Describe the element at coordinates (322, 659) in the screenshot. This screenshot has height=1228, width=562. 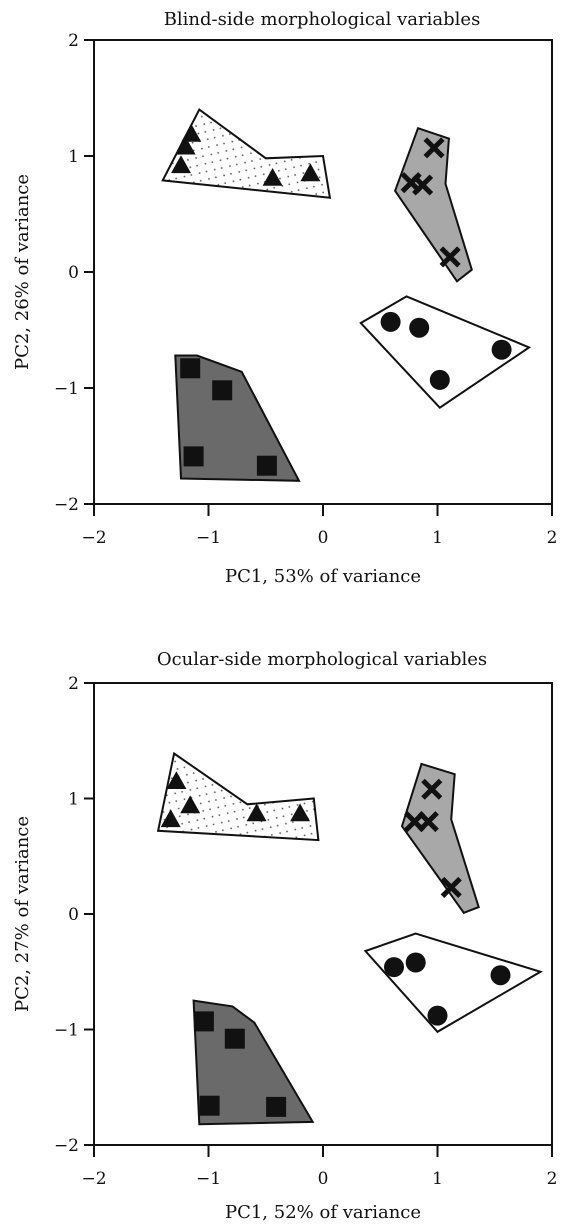
I see `chart-title: Ocular-side morphological variables` at that location.